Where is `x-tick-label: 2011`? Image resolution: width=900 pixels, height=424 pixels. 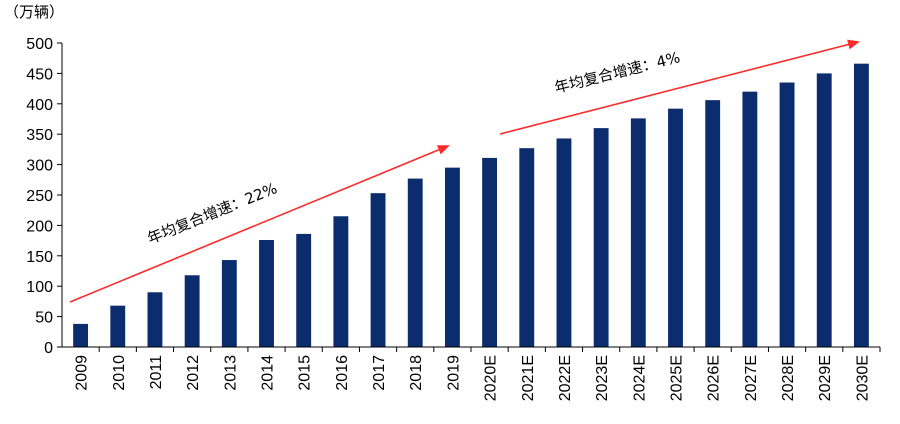
x-tick-label: 2011 is located at coordinates (156, 372).